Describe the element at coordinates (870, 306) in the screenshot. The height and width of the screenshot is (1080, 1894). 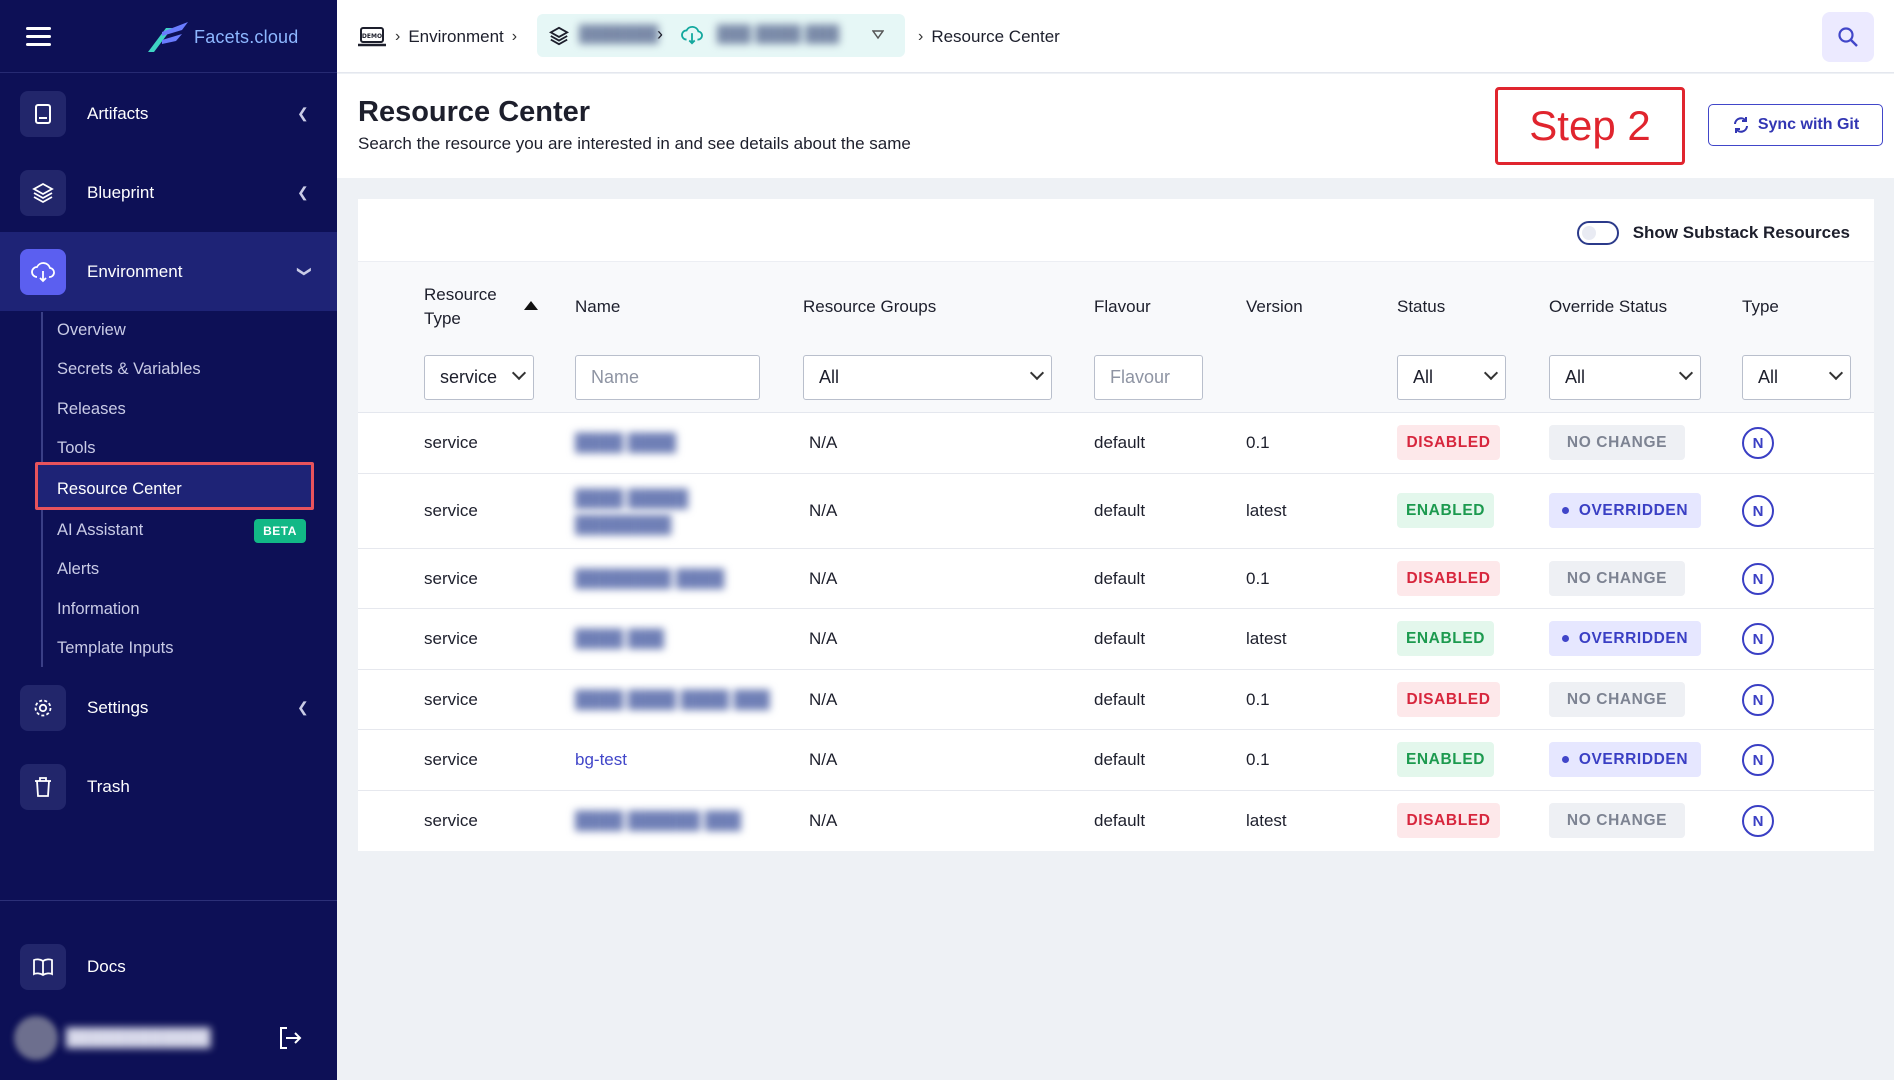
I see `col-resource-groups: Resource Groups` at that location.